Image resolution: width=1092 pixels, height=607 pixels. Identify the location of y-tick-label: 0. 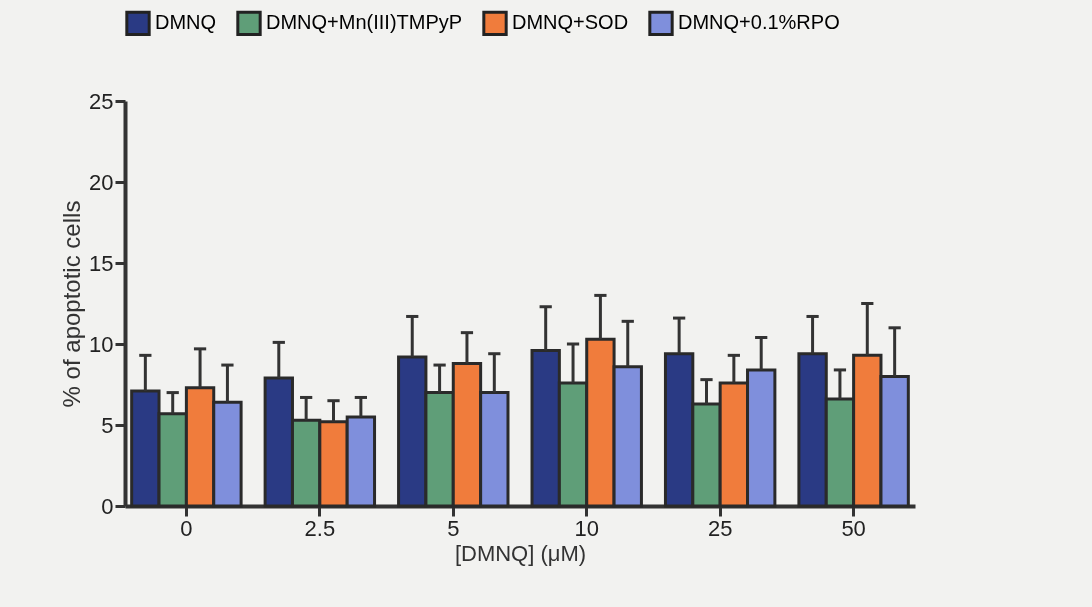
(107, 506).